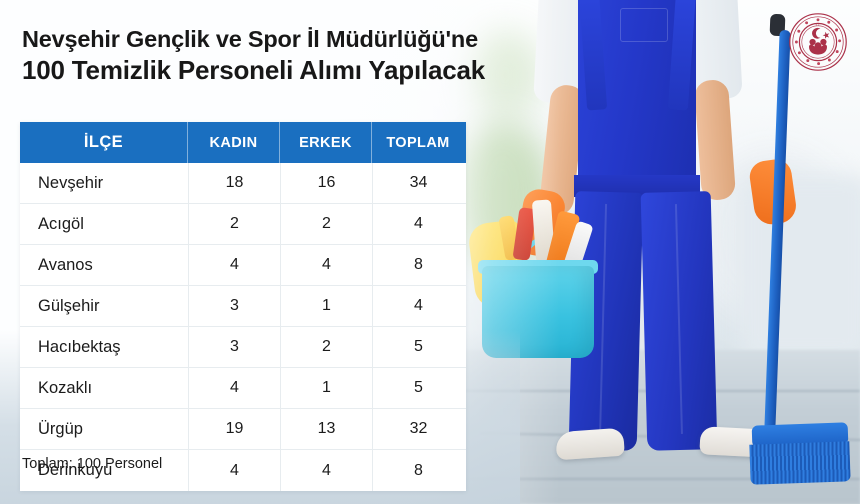  I want to click on table-row: Gülşehir 3 1 4, so click(243, 306).